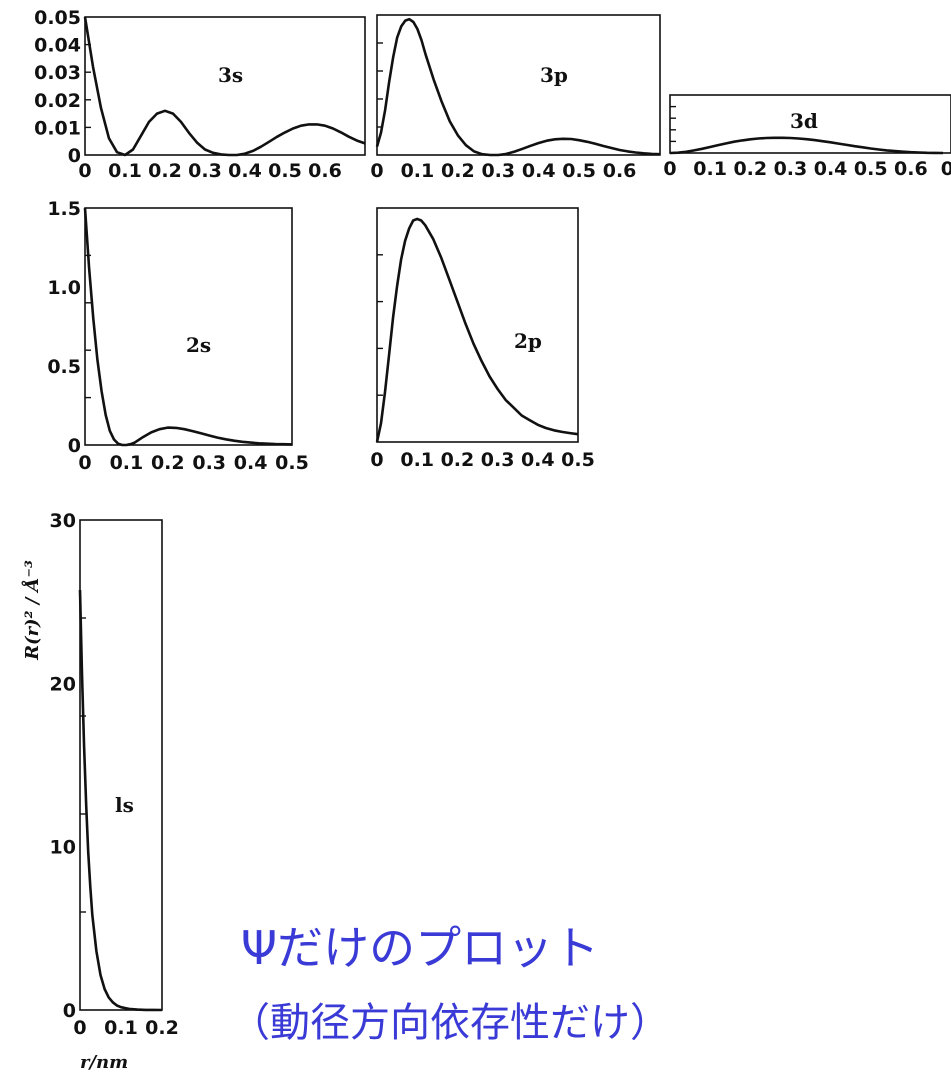 The height and width of the screenshot is (1077, 951). I want to click on x-axis-title: r/nm, so click(104, 1062).